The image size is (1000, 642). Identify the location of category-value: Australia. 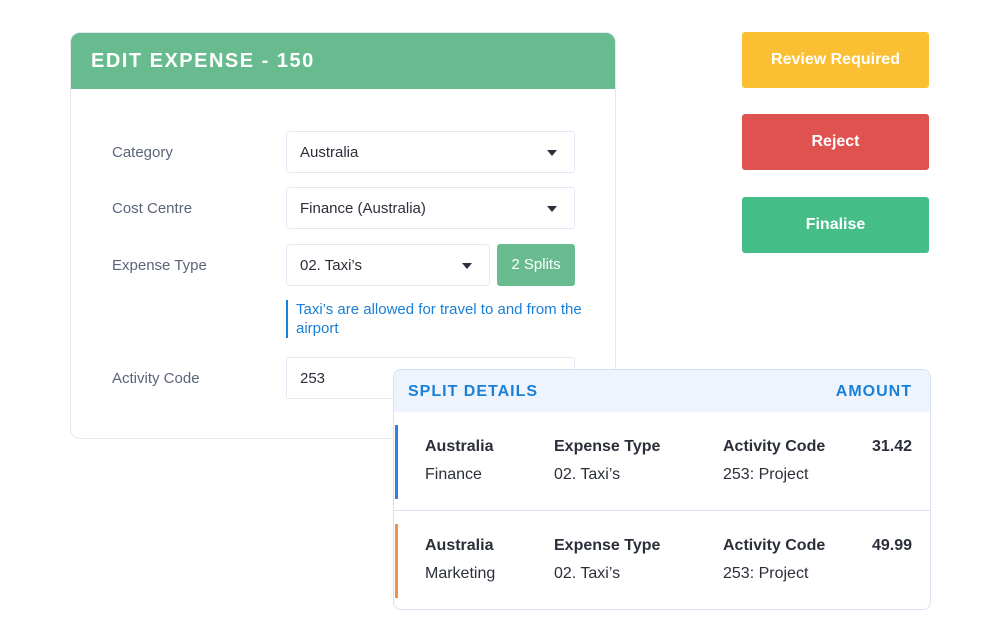
(329, 152).